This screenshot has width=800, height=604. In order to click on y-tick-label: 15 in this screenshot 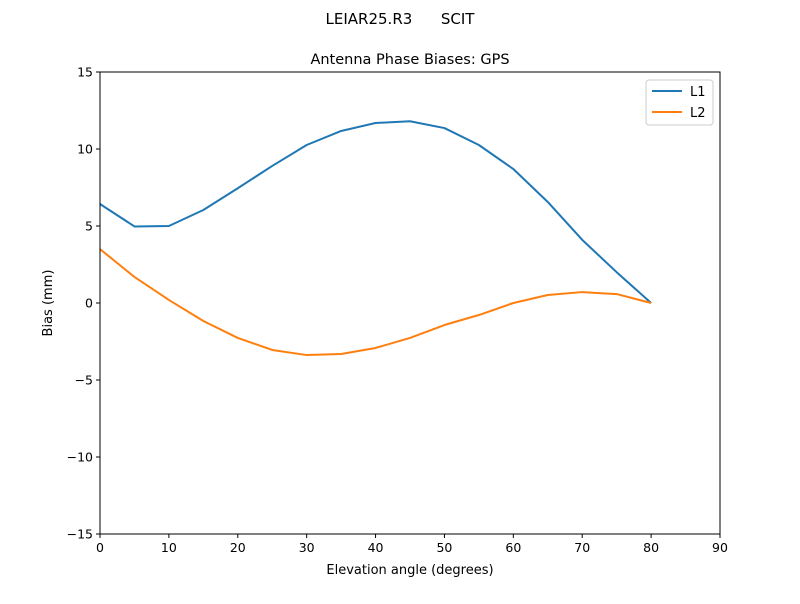, I will do `click(85, 72)`.